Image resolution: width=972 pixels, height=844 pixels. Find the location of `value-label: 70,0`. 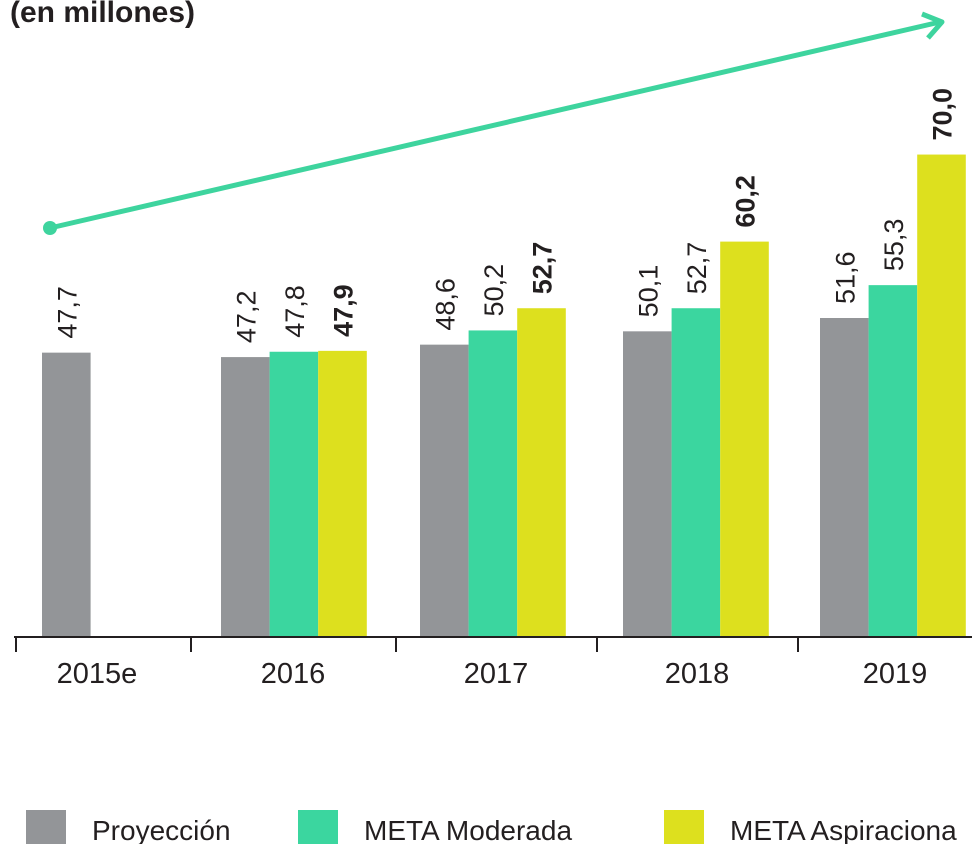

value-label: 70,0 is located at coordinates (943, 114).